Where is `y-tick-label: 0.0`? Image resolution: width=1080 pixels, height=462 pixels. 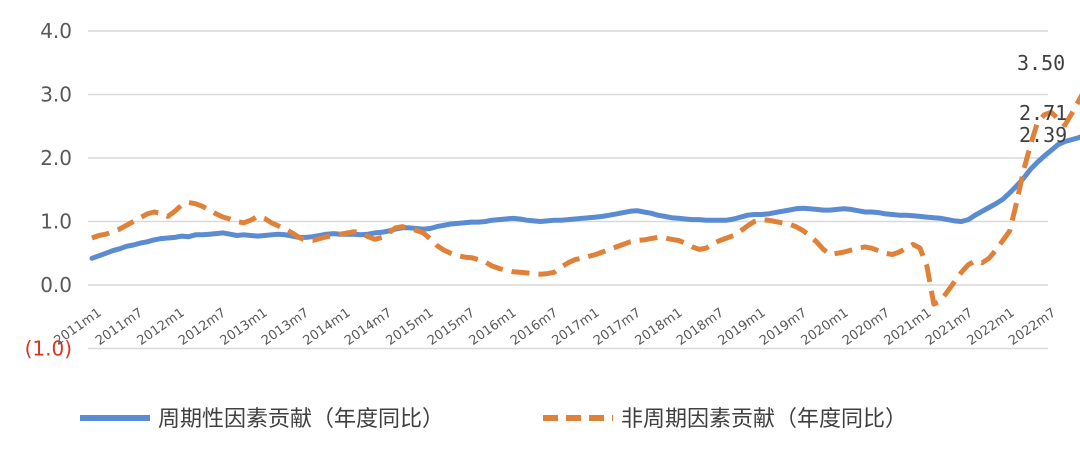
y-tick-label: 0.0 is located at coordinates (56, 285).